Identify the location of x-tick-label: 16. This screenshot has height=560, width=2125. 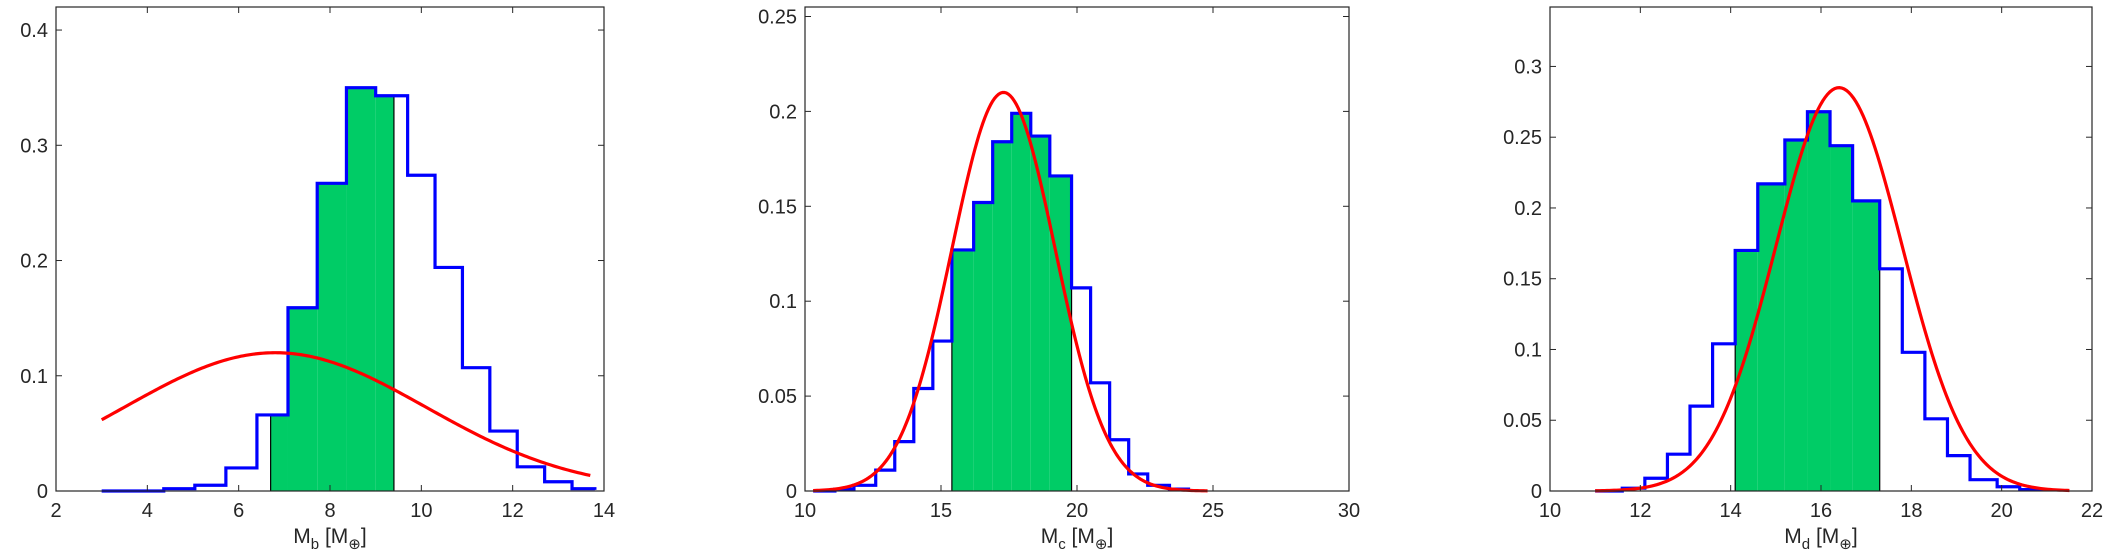
(1821, 511).